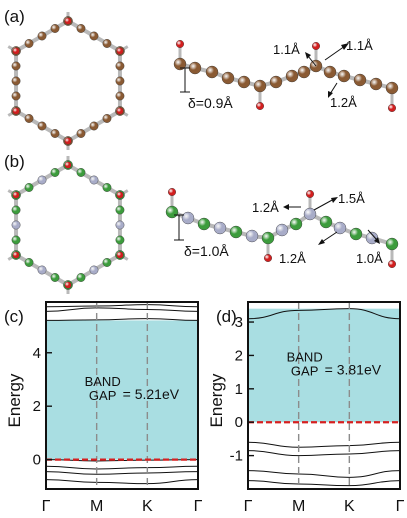 Image resolution: width=407 pixels, height=518 pixels. Describe the element at coordinates (210, 103) in the screenshot. I see `delta-label-a: δ=0.9Å` at that location.